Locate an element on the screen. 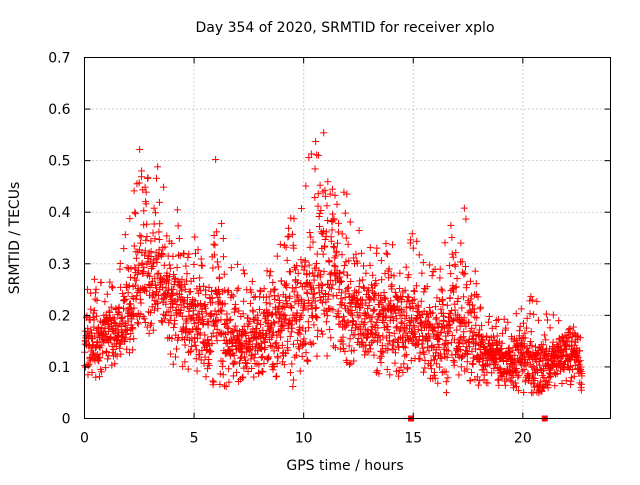 Image resolution: width=640 pixels, height=485 pixels. y-tick-label: 0.7 is located at coordinates (59, 59).